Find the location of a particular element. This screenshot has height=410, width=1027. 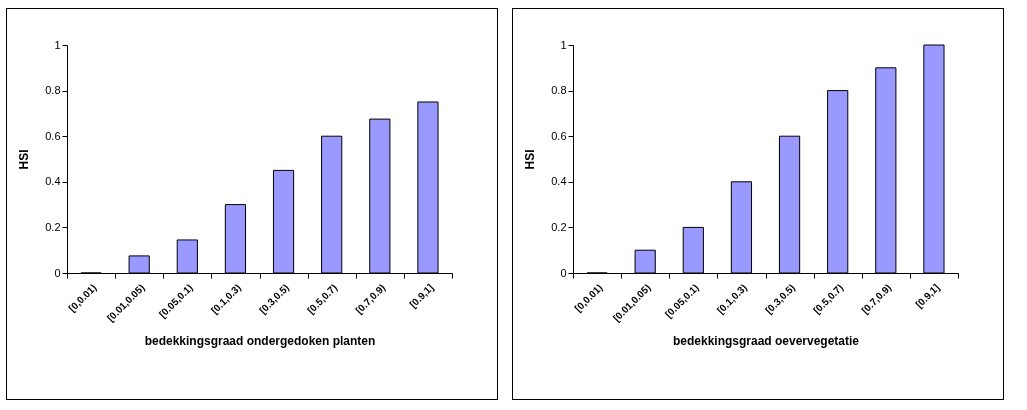

x-axis-title: bedekkingsgraad oevervegetatie is located at coordinates (766, 340).